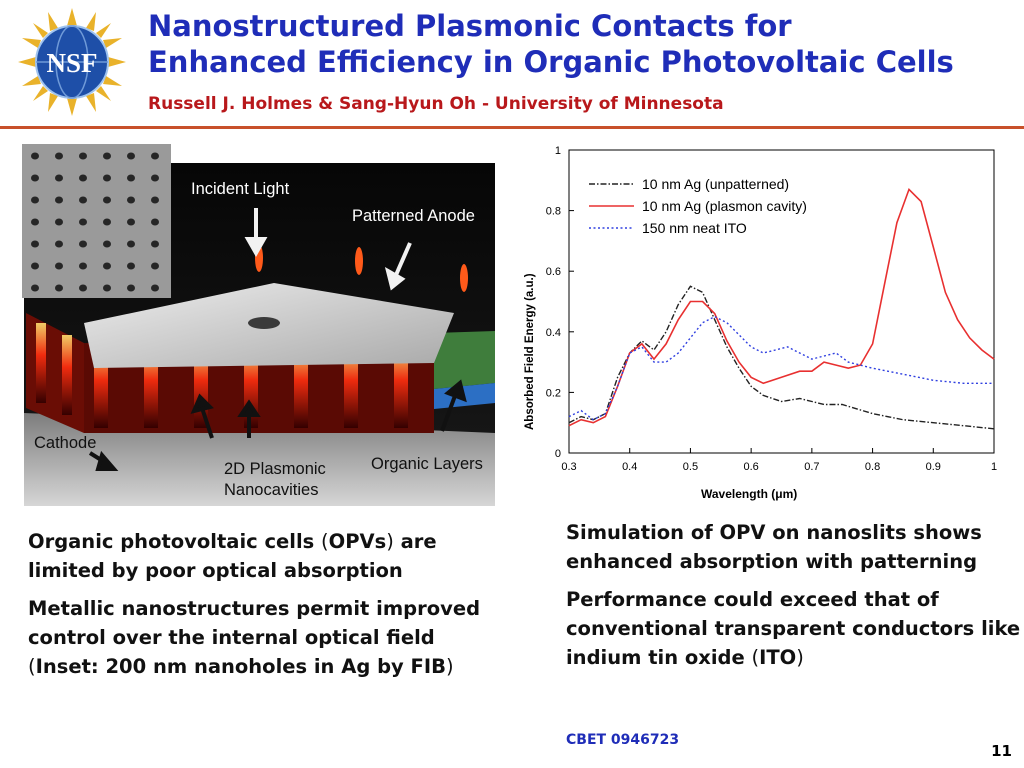 The image size is (1024, 768). What do you see at coordinates (553, 393) in the screenshot?
I see `y-tick-label: 0.2` at bounding box center [553, 393].